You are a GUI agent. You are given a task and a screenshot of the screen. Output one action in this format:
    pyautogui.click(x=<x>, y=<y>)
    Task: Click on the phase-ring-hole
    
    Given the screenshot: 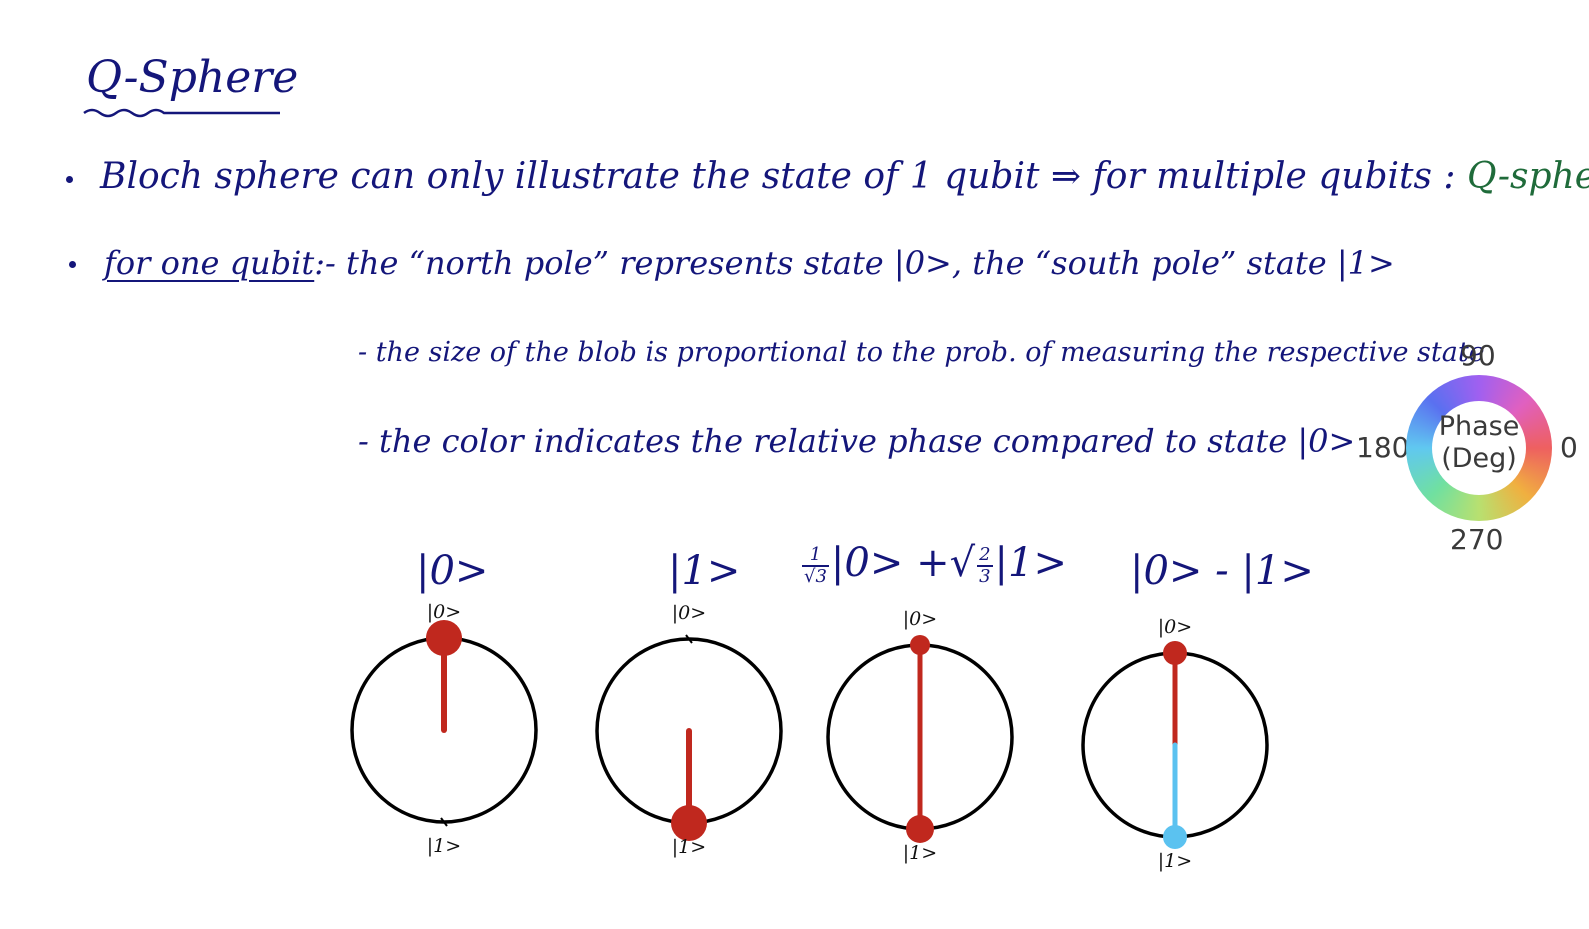 What is the action you would take?
    pyautogui.click(x=1479, y=448)
    